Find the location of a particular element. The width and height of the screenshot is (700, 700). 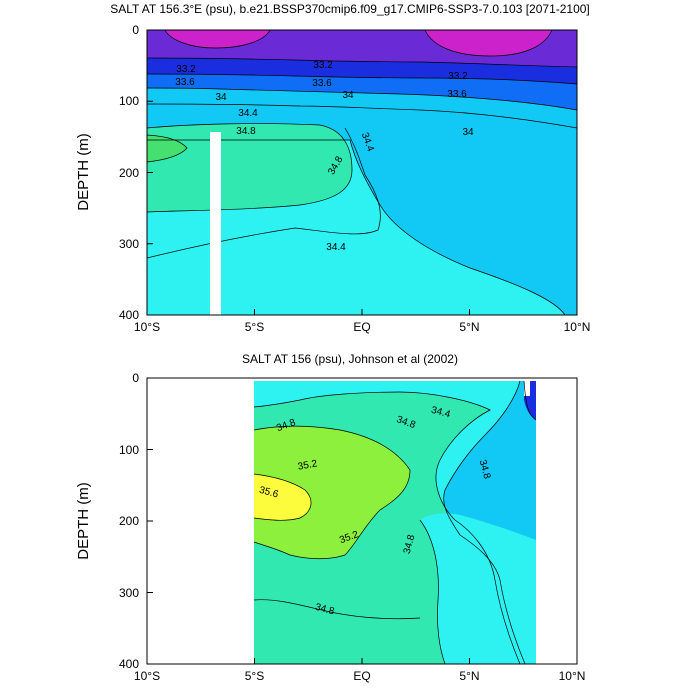

fill-lt-32-8-west is located at coordinates (217, 39).